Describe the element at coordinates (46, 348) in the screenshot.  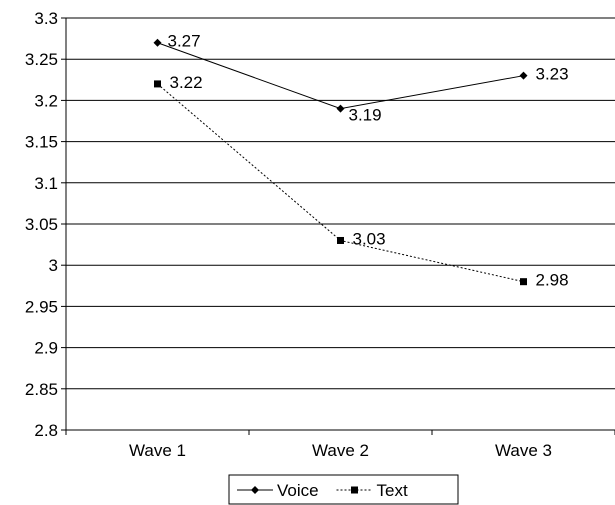
I see `y-tick-label: 2.9` at that location.